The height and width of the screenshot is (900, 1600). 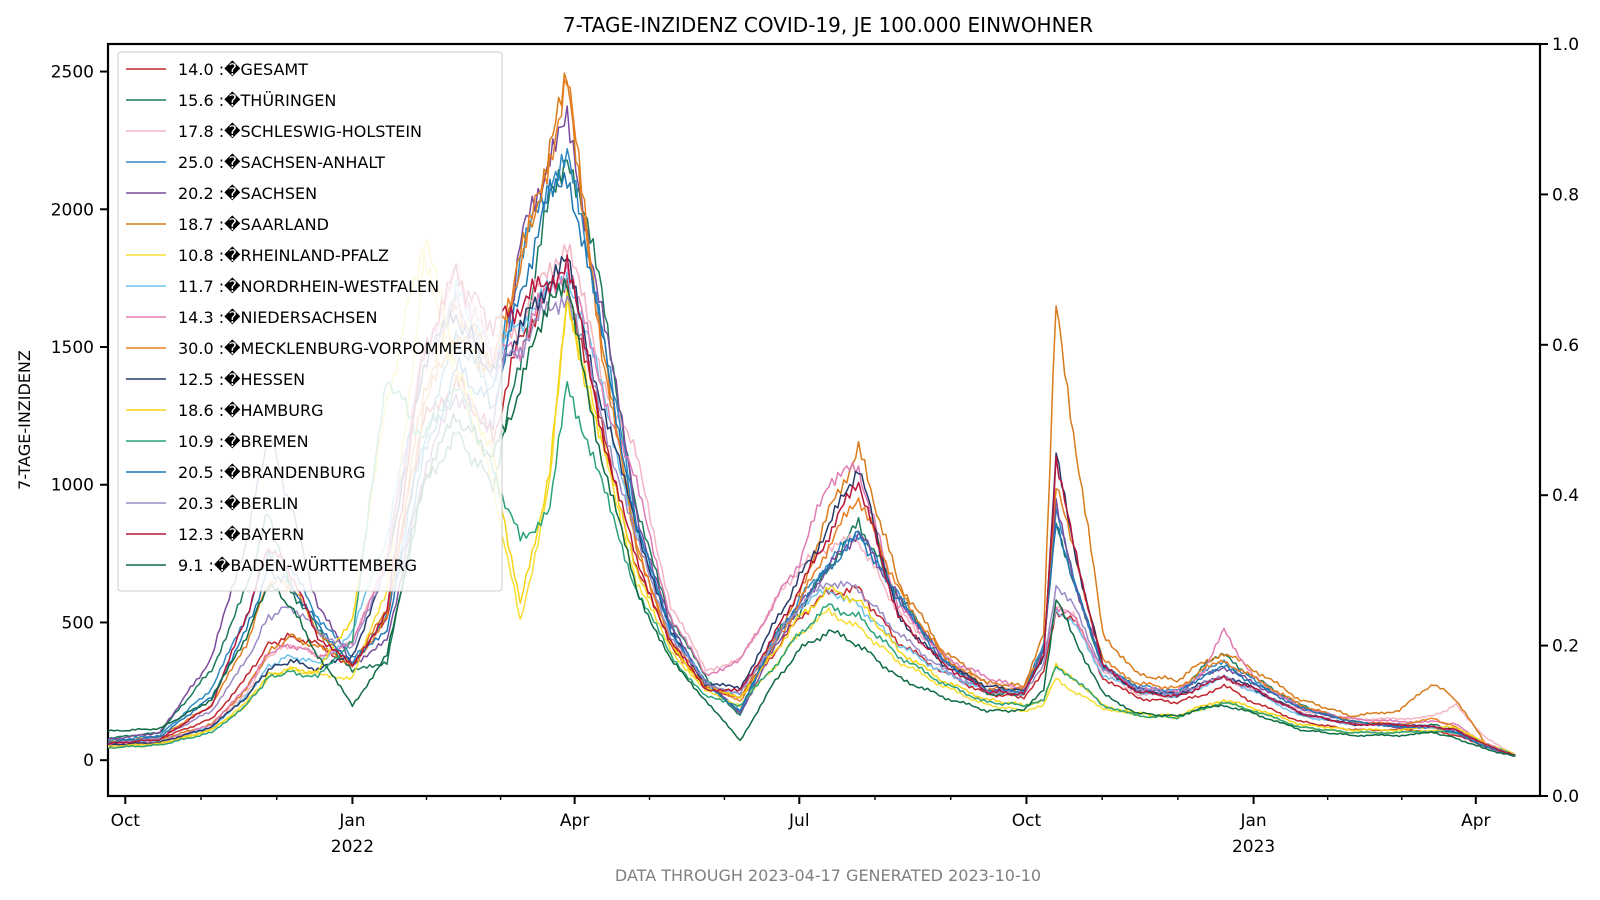 I want to click on y-axis-ticks: 0 500 1000 1500 2000 2500, so click(x=79, y=417).